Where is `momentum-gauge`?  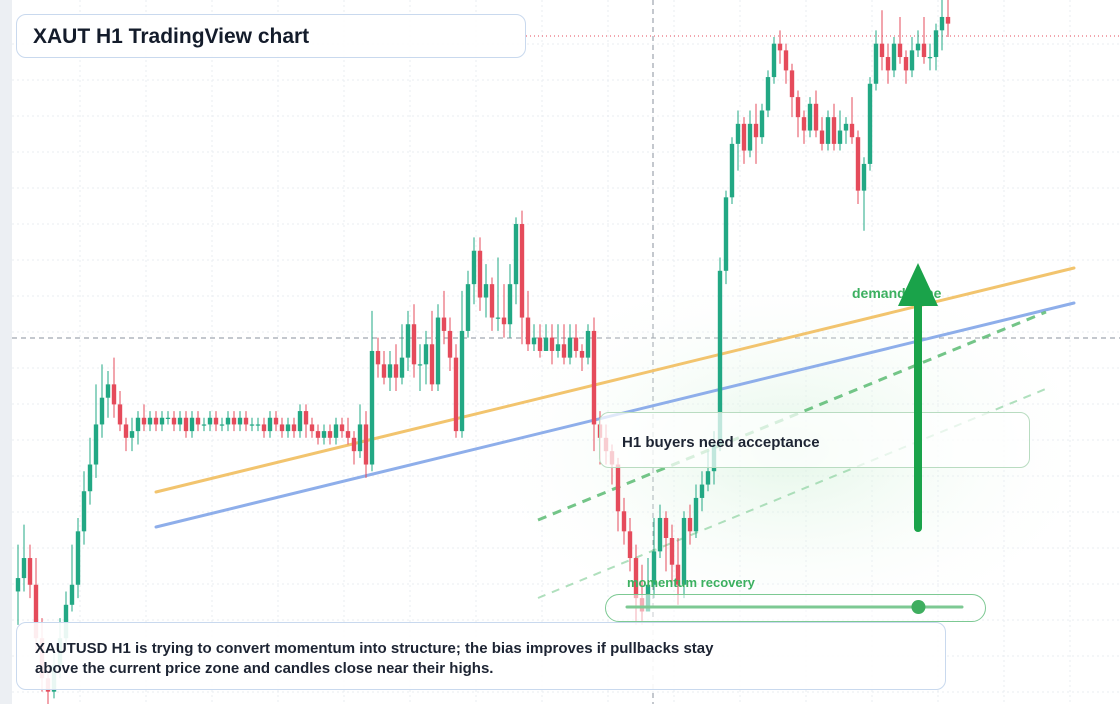
momentum-gauge is located at coordinates (795, 608).